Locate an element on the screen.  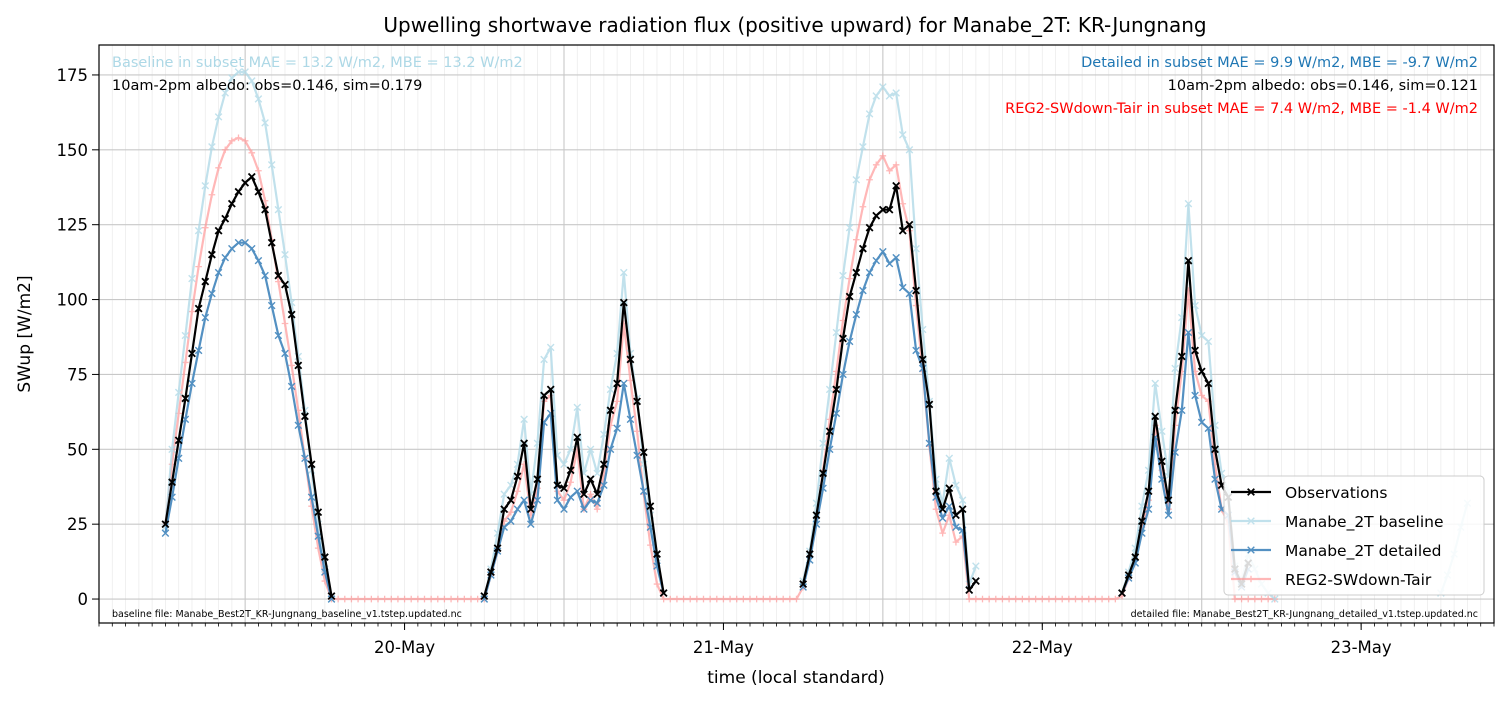
y-tick-label: 100 is located at coordinates (73, 300).